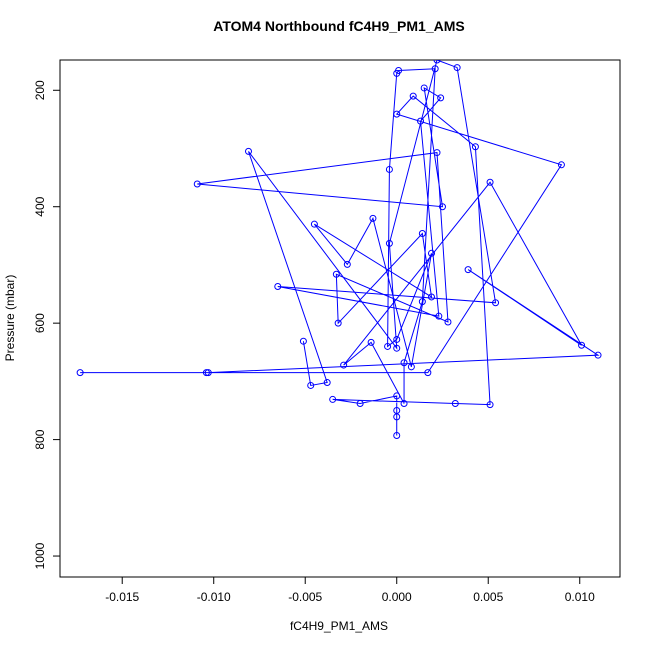  I want to click on y-tick-label: 1000, so click(40, 555).